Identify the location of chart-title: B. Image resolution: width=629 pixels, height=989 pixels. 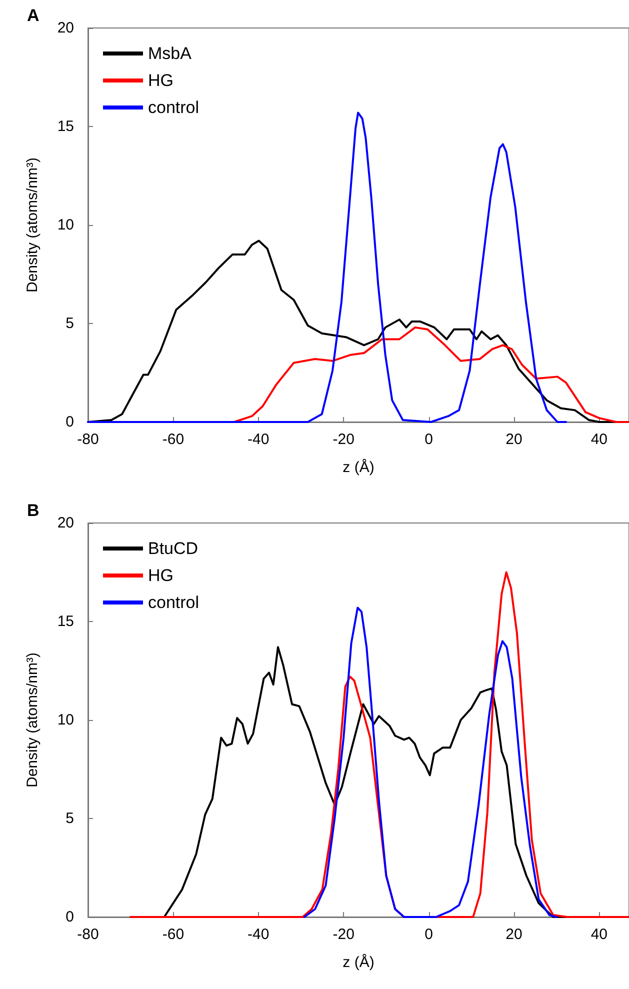
(33, 510).